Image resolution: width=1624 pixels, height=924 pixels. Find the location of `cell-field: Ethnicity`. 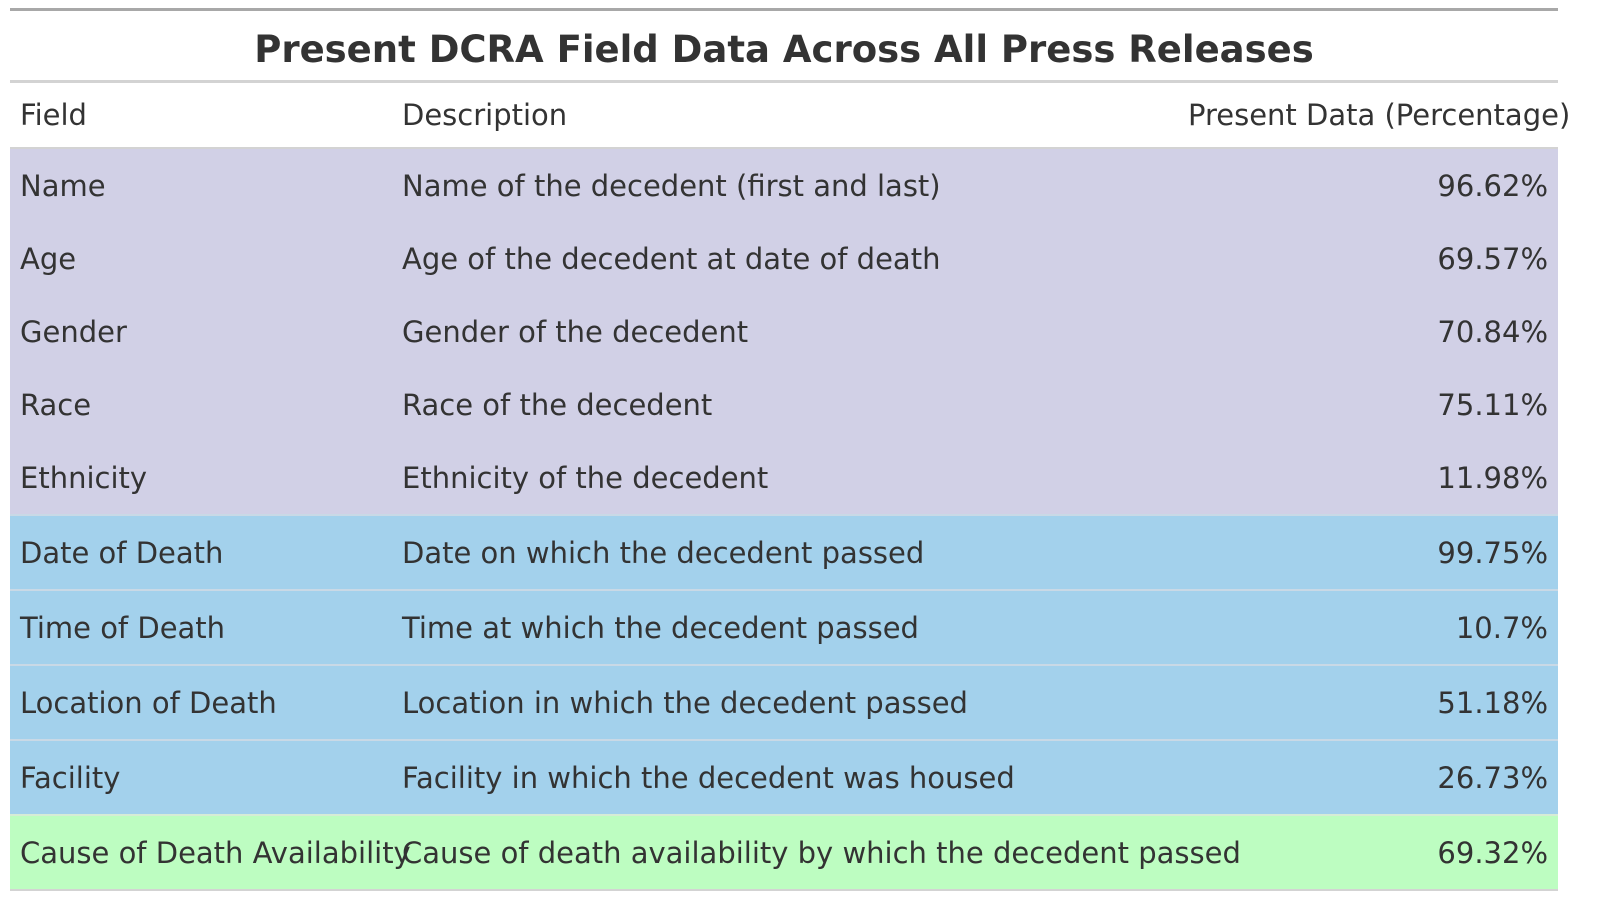

cell-field: Ethnicity is located at coordinates (84, 477).